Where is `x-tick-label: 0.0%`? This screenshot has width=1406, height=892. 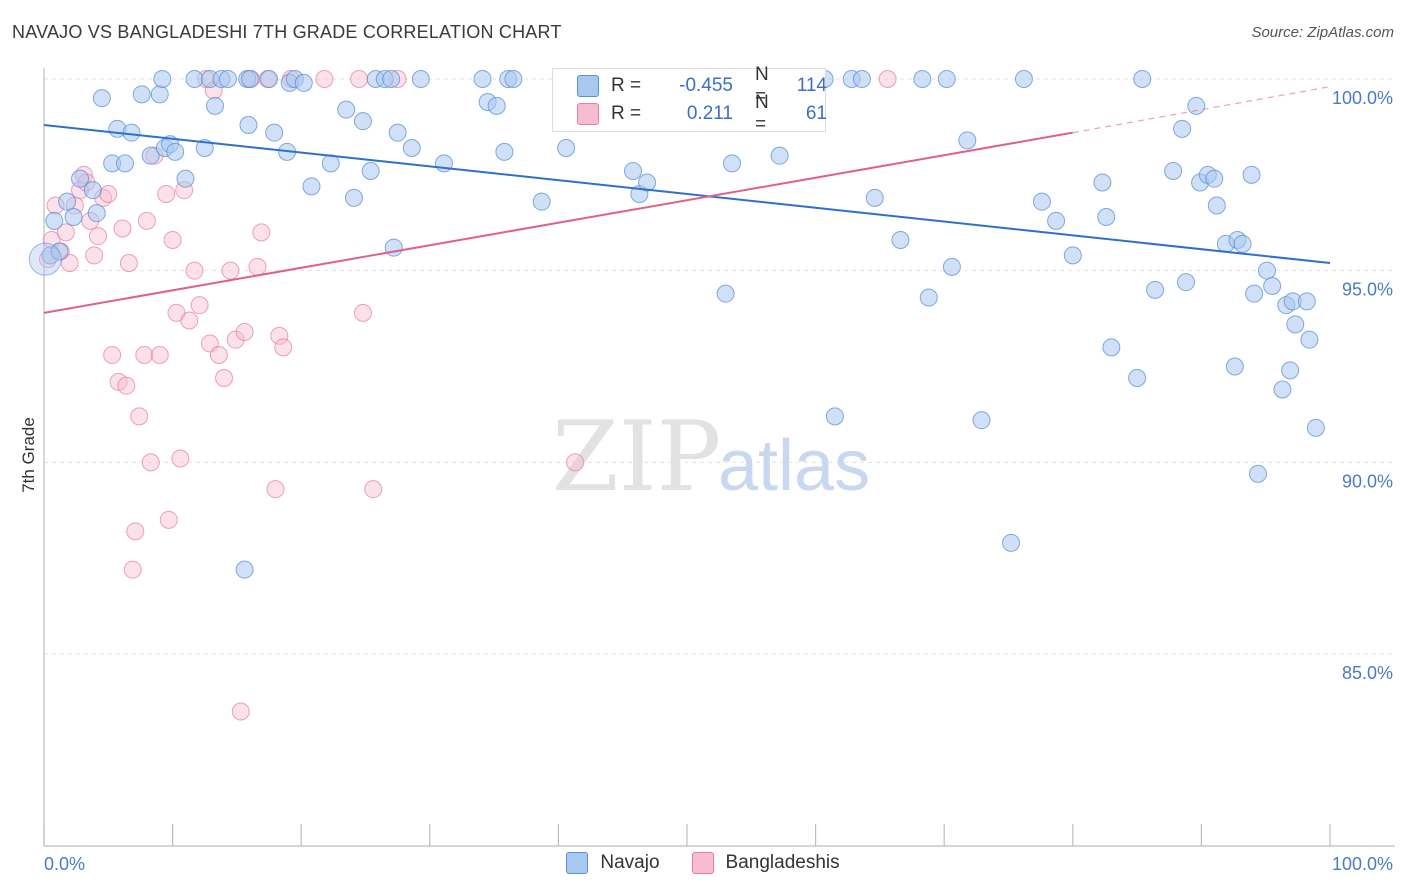 x-tick-label: 0.0% is located at coordinates (64, 864).